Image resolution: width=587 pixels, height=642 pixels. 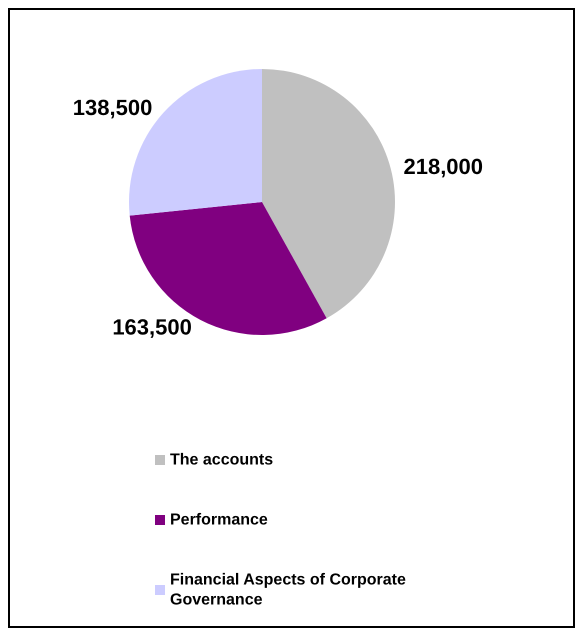 What do you see at coordinates (219, 520) in the screenshot?
I see `legend-label: Performance` at bounding box center [219, 520].